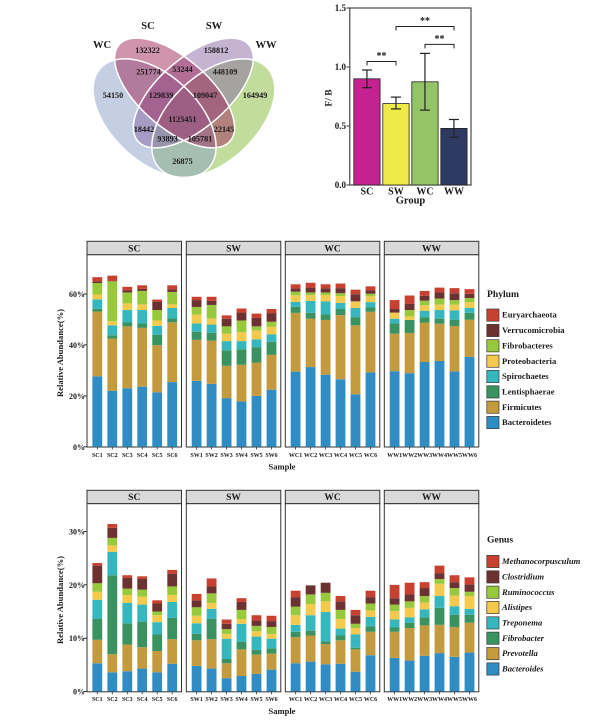  What do you see at coordinates (503, 294) in the screenshot?
I see `svg-text: Phylum` at bounding box center [503, 294].